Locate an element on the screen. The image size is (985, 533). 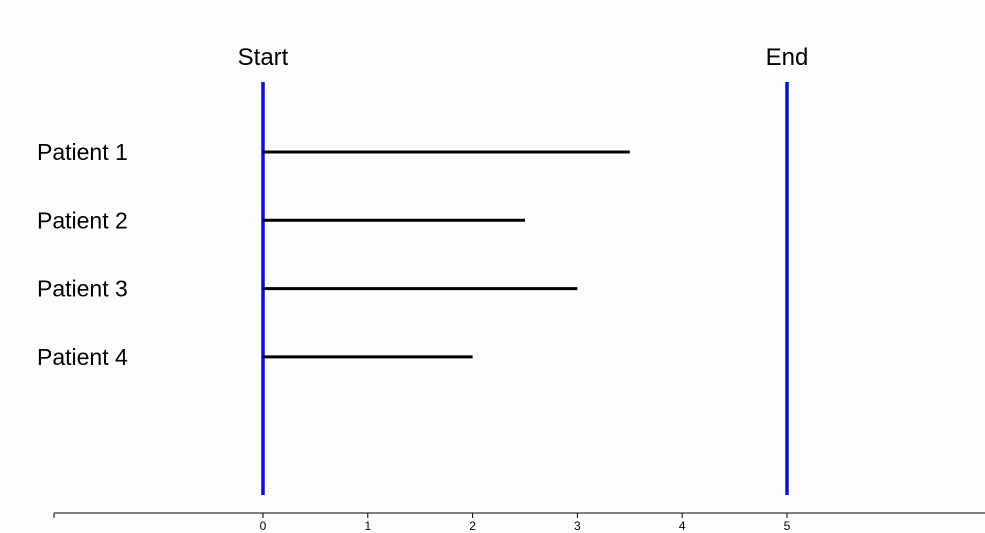
bars-layer is located at coordinates (446, 254).